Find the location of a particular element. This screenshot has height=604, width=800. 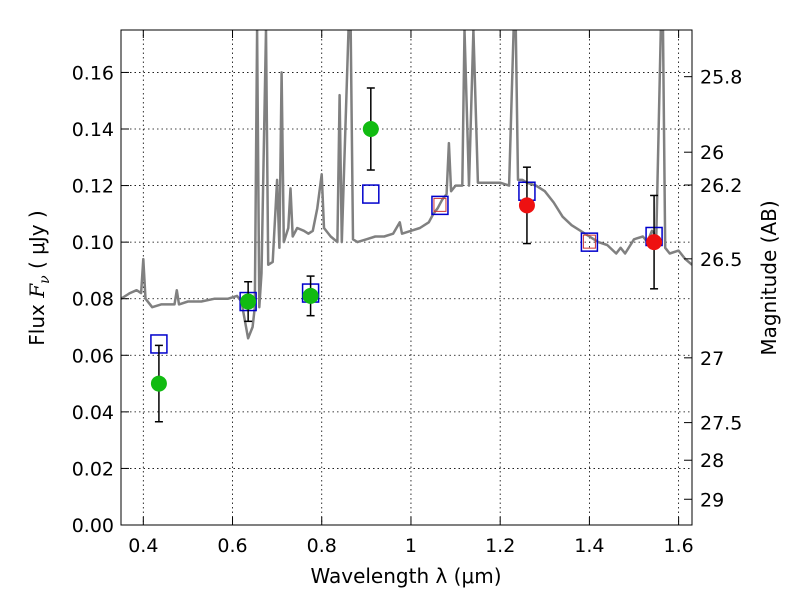

y-tick-label: 0.12 is located at coordinates (93, 187).